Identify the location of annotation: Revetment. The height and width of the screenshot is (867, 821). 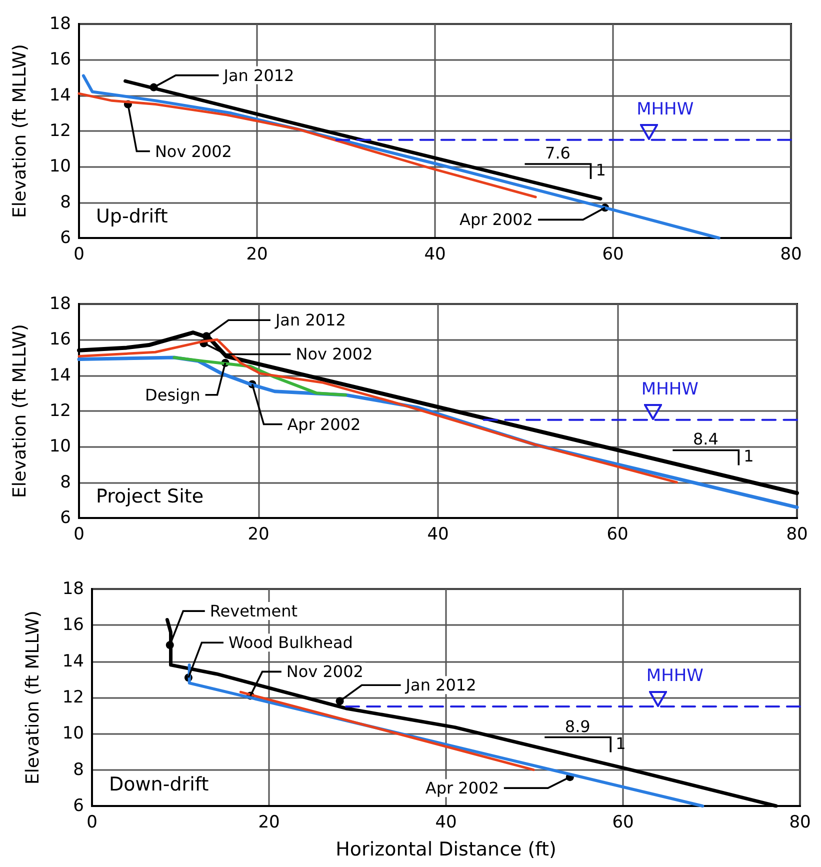
(254, 611).